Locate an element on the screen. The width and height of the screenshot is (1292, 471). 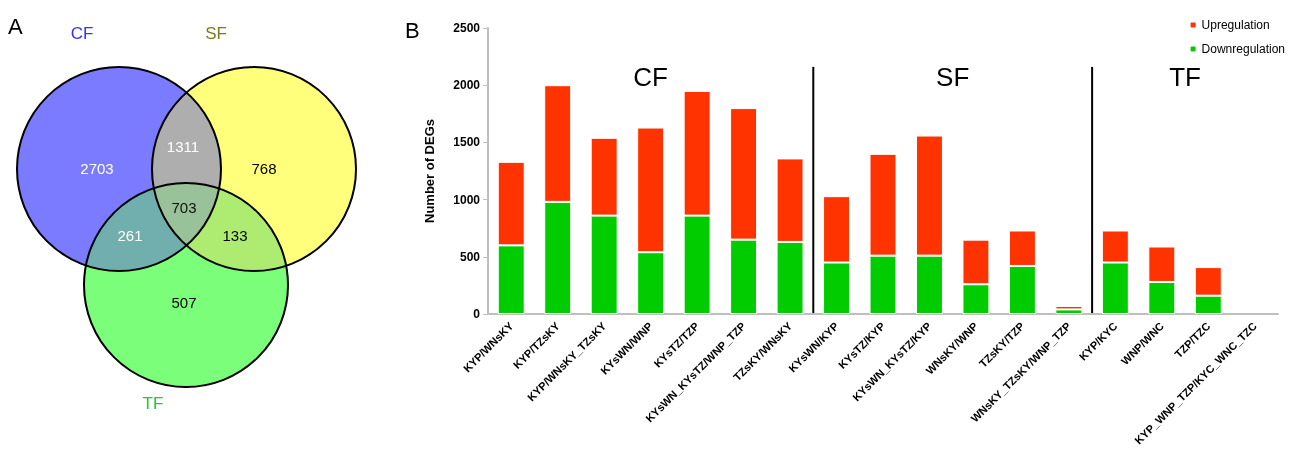
category-label: CF is located at coordinates (82, 33).